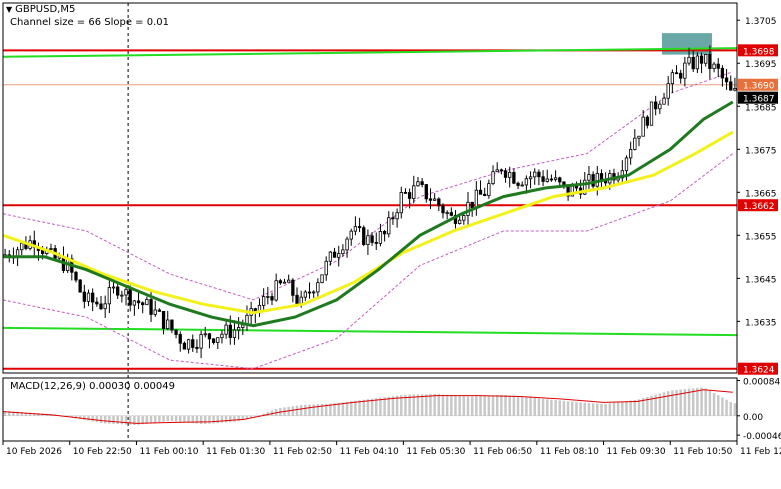 This screenshot has height=489, width=781. Describe the element at coordinates (45, 9) in the screenshot. I see `symbol-text: GBPUSD,M5` at that location.